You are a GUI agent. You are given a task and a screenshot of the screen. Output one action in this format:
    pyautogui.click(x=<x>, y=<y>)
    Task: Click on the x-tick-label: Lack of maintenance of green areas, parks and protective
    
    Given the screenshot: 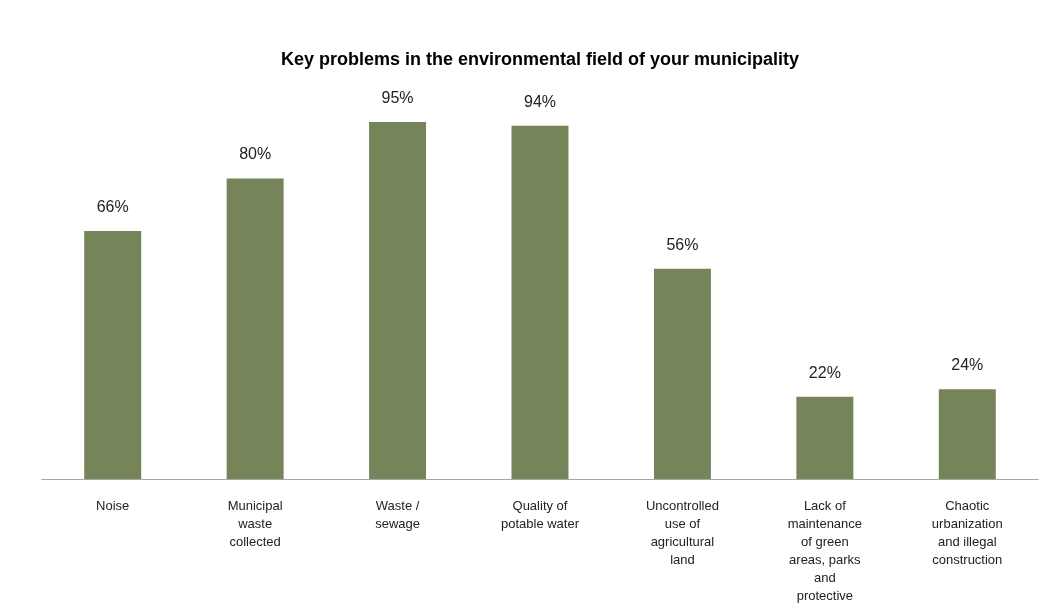 What is the action you would take?
    pyautogui.click(x=825, y=550)
    